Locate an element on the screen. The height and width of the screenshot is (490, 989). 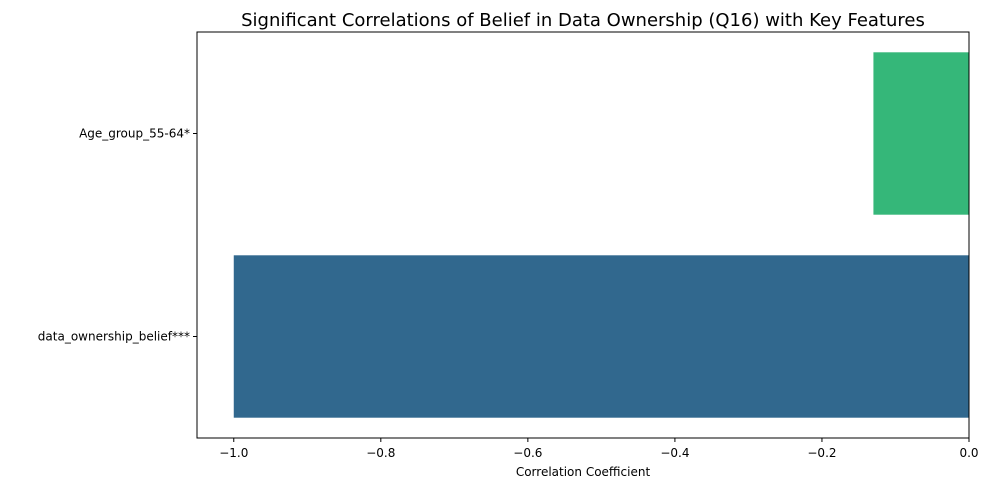
y-axis: Age_group_55-64* data_ownership_belief*** is located at coordinates (117, 235).